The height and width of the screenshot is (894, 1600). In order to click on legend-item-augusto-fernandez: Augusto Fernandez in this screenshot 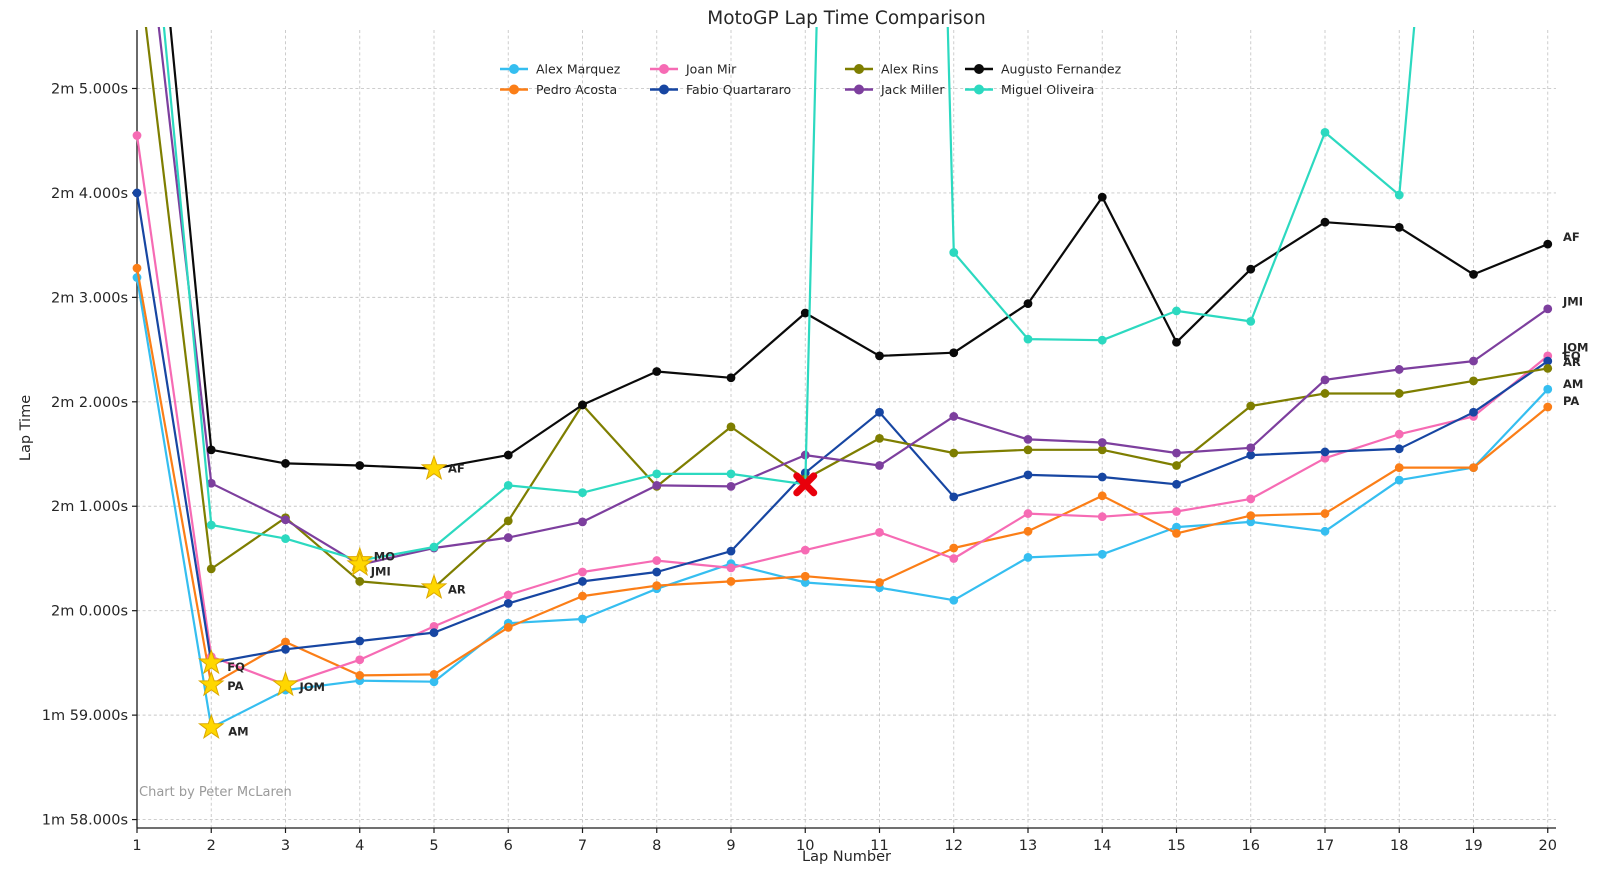, I will do `click(1043, 69)`.